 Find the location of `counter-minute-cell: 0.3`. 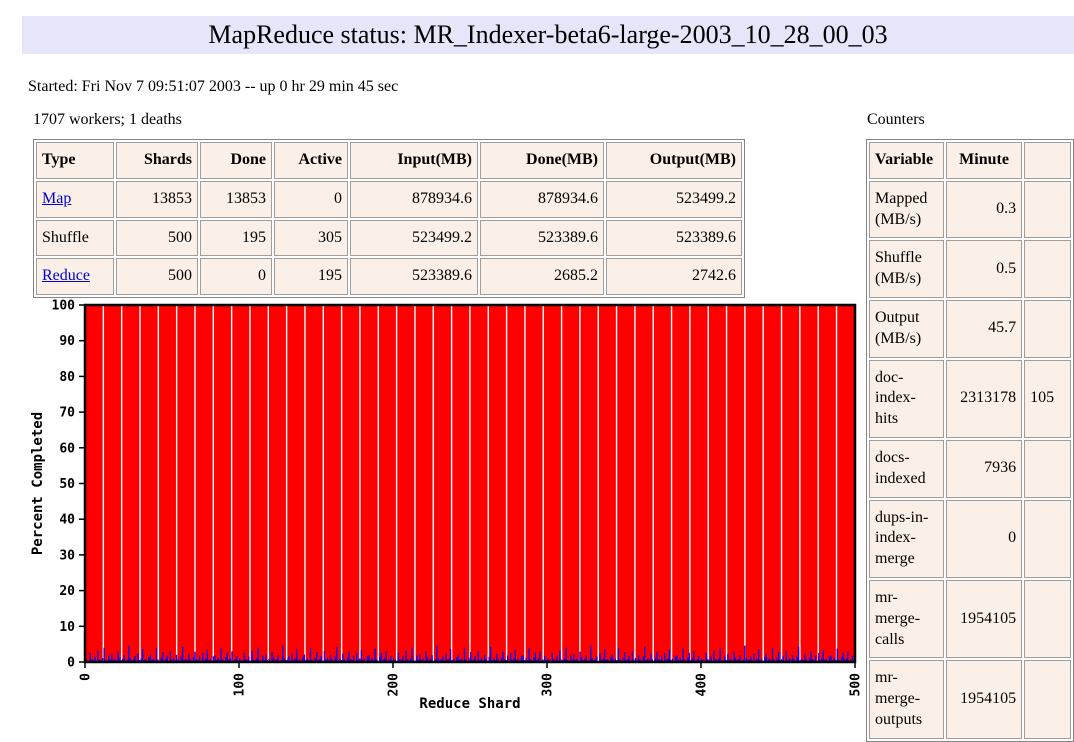

counter-minute-cell: 0.3 is located at coordinates (984, 209).